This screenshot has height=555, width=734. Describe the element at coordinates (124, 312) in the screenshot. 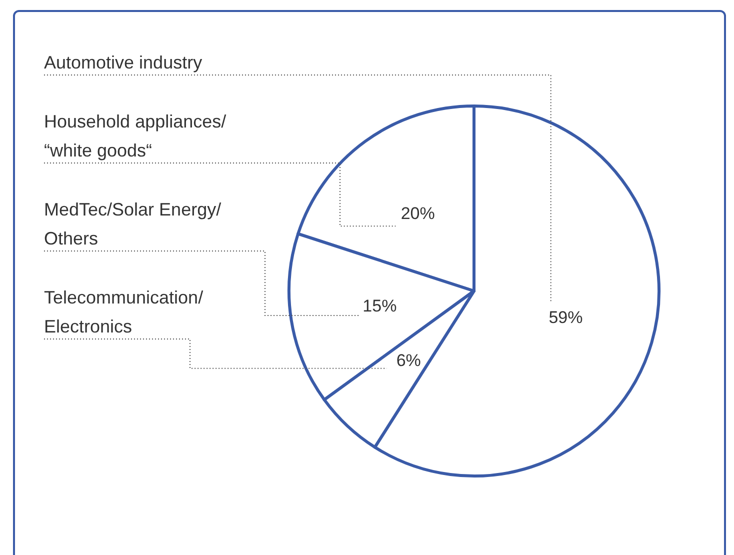

I see `slice-label: Telecommunication/ Electronics` at that location.